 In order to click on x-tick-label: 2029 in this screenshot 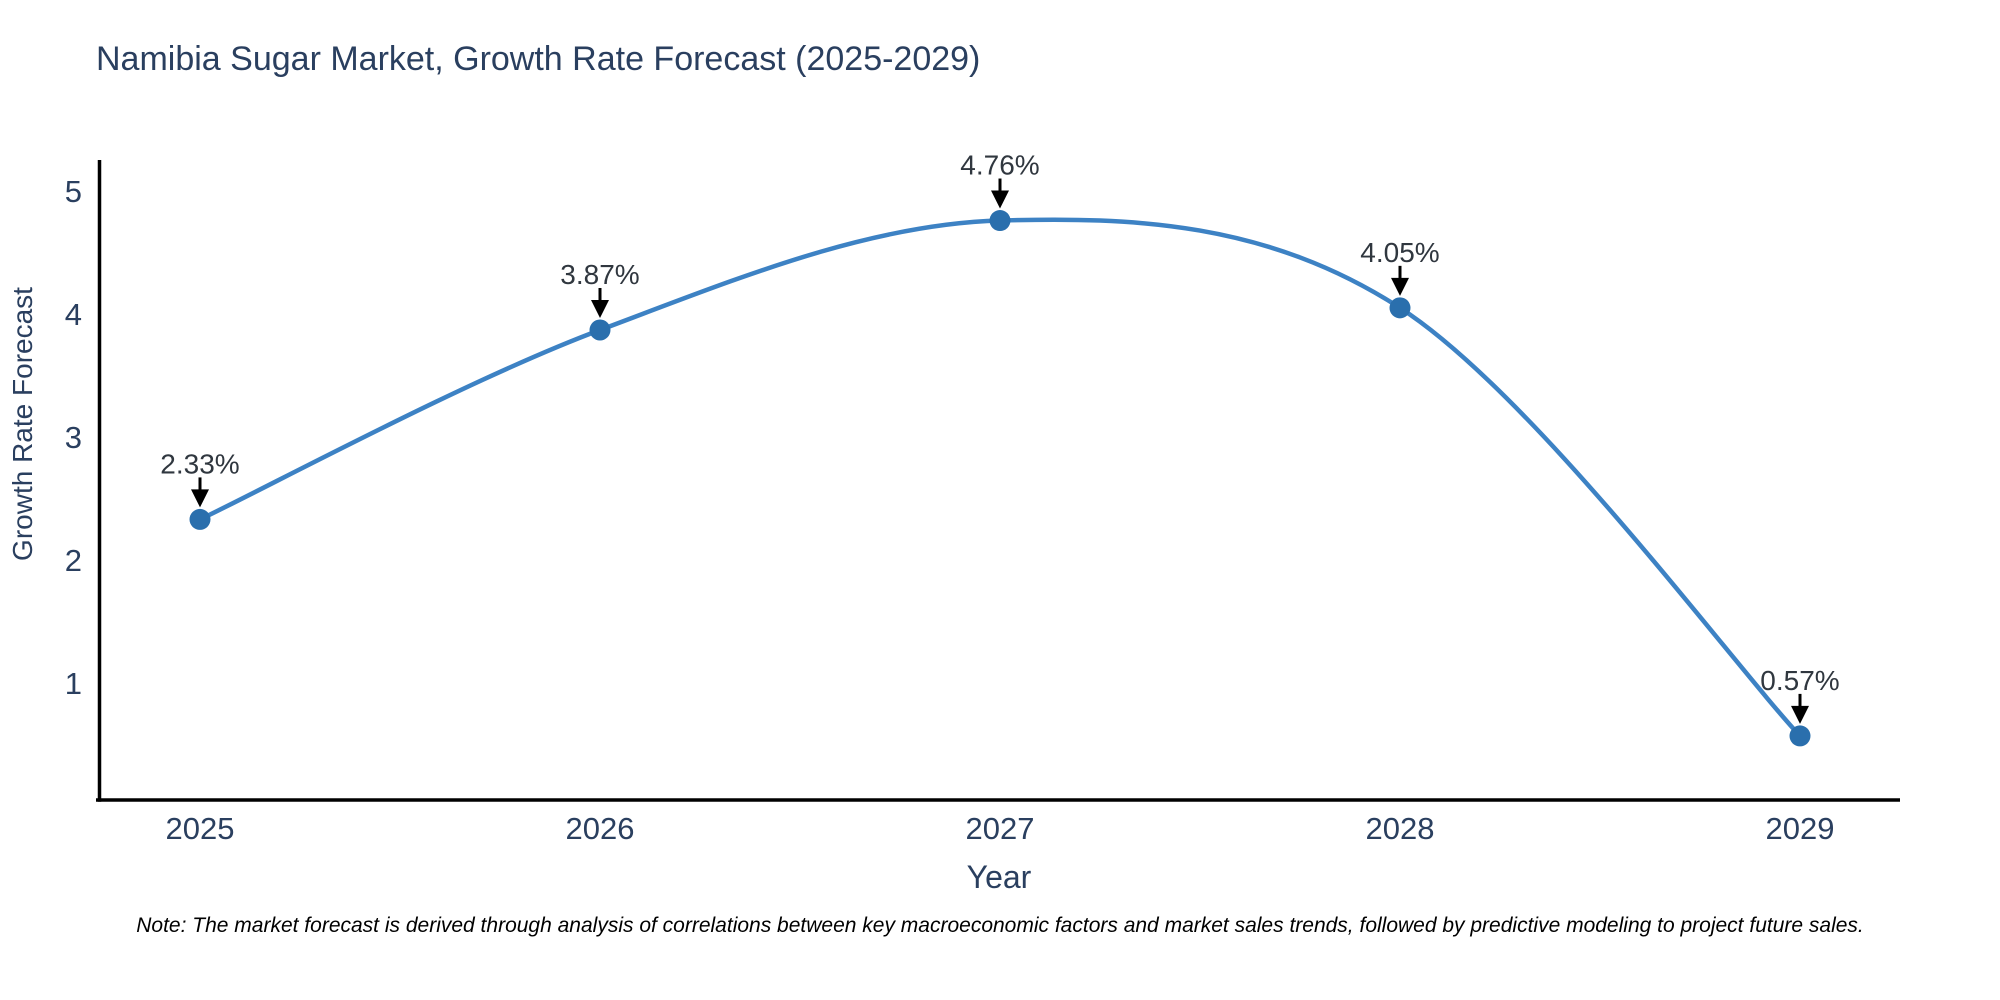, I will do `click(1800, 828)`.